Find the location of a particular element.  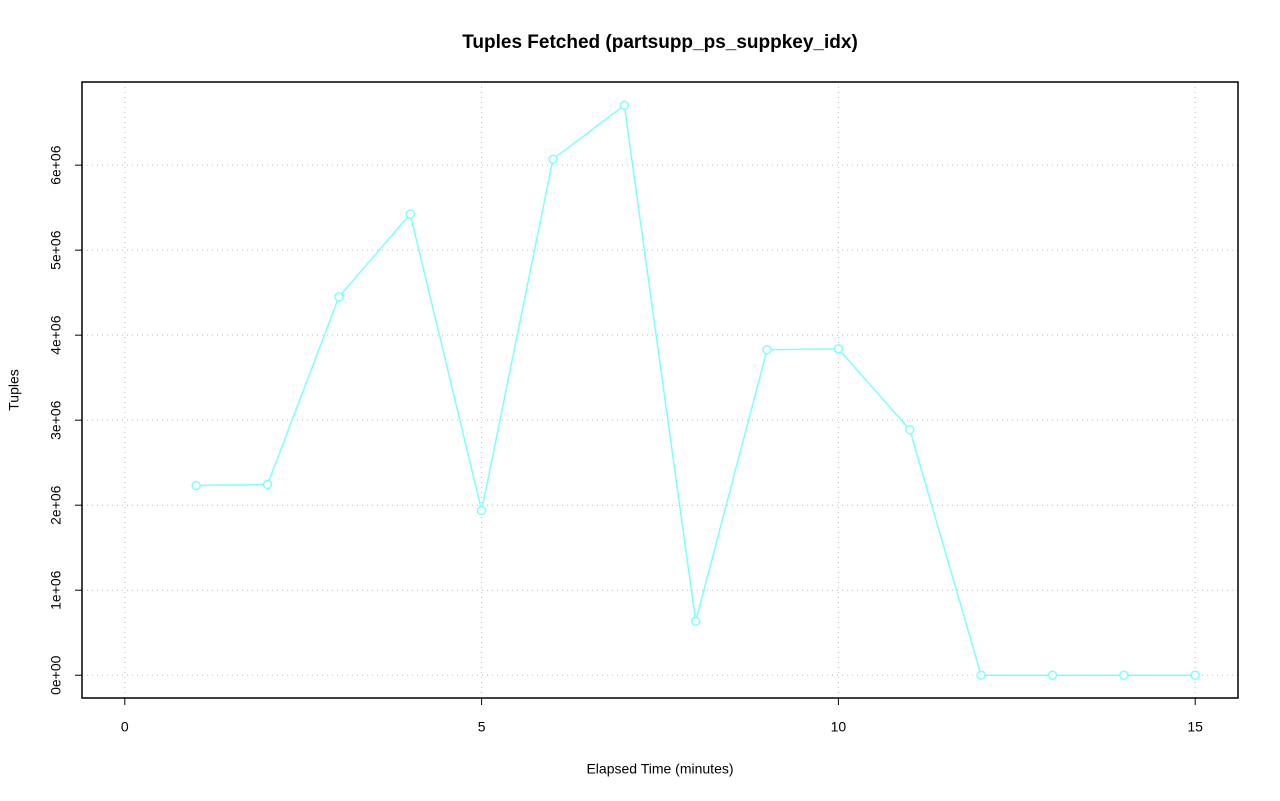

x-axis-label: Elapsed Time (minutes) is located at coordinates (659, 769).